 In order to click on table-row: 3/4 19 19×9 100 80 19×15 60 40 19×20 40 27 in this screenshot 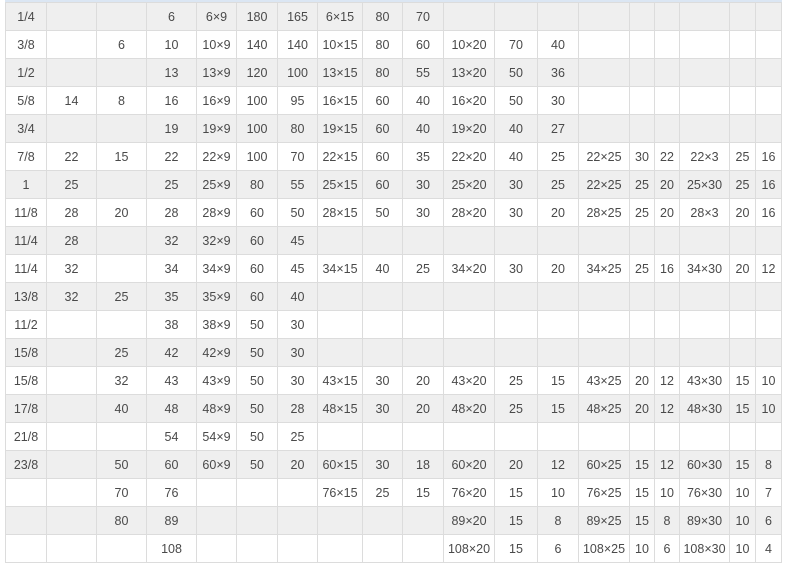, I will do `click(393, 128)`.